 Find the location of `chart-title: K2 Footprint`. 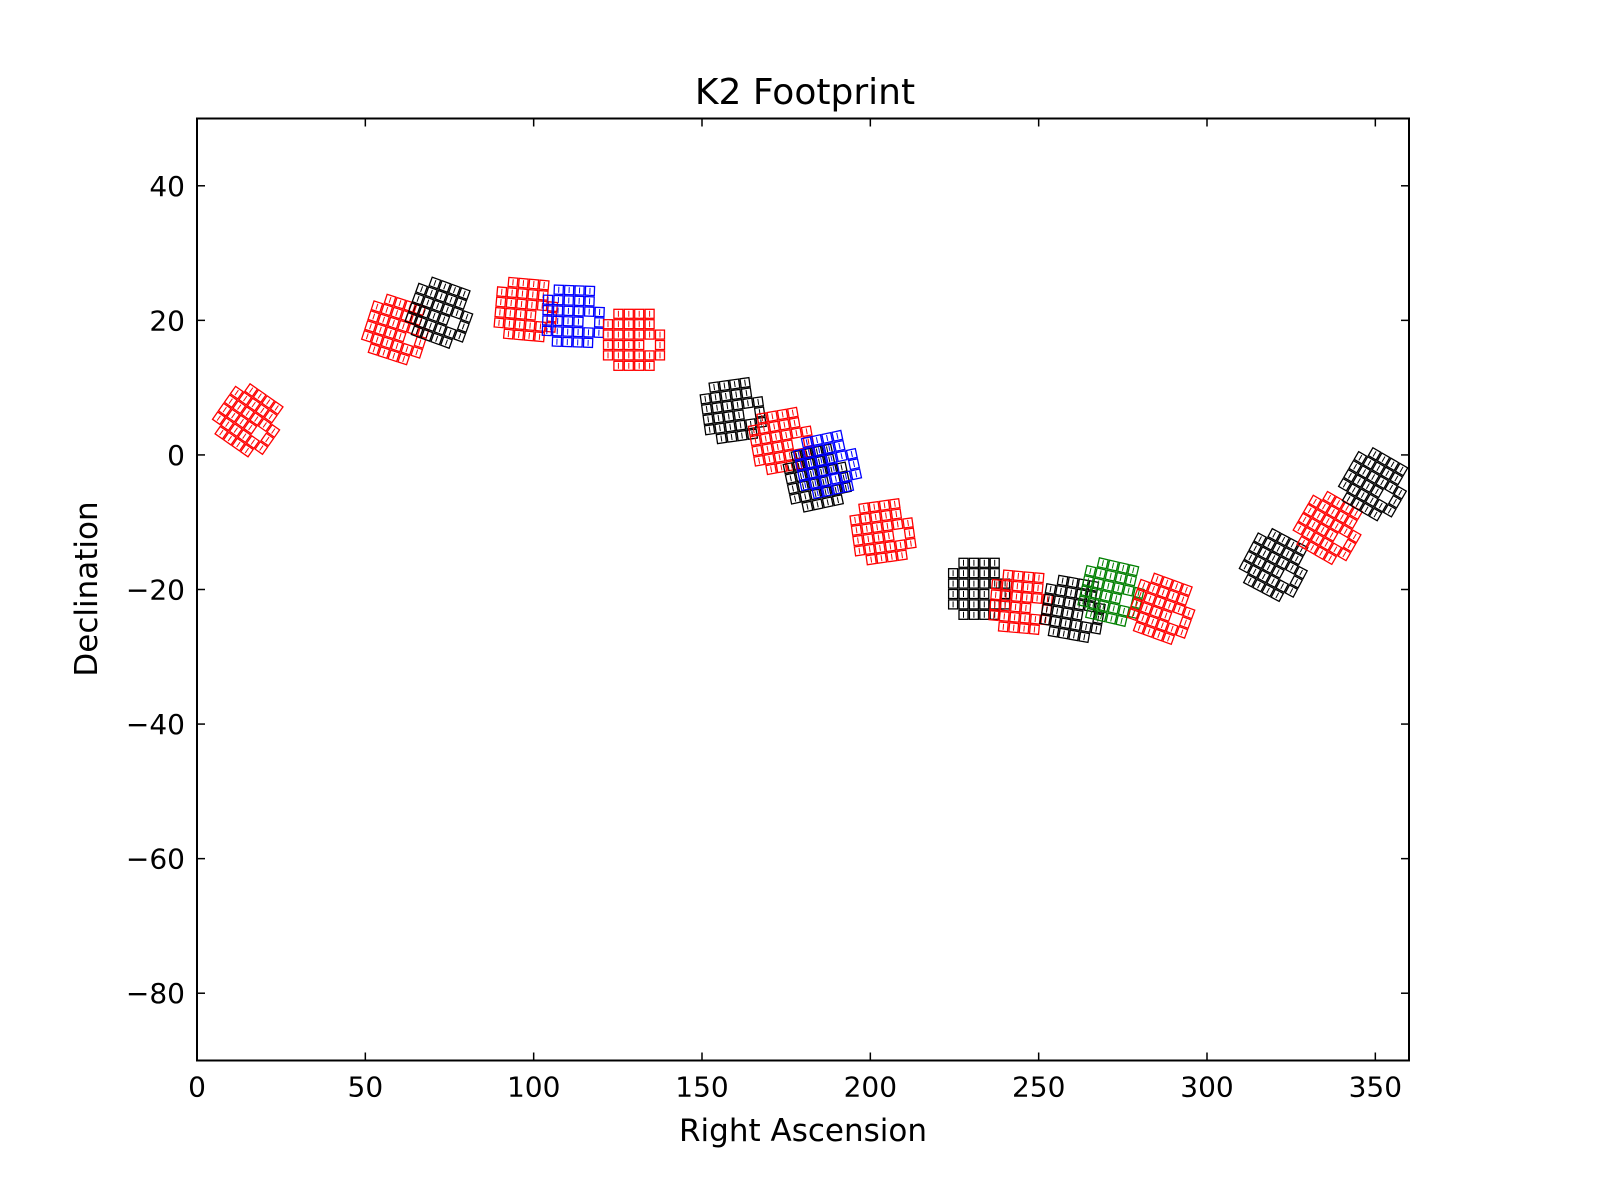

chart-title: K2 Footprint is located at coordinates (805, 92).